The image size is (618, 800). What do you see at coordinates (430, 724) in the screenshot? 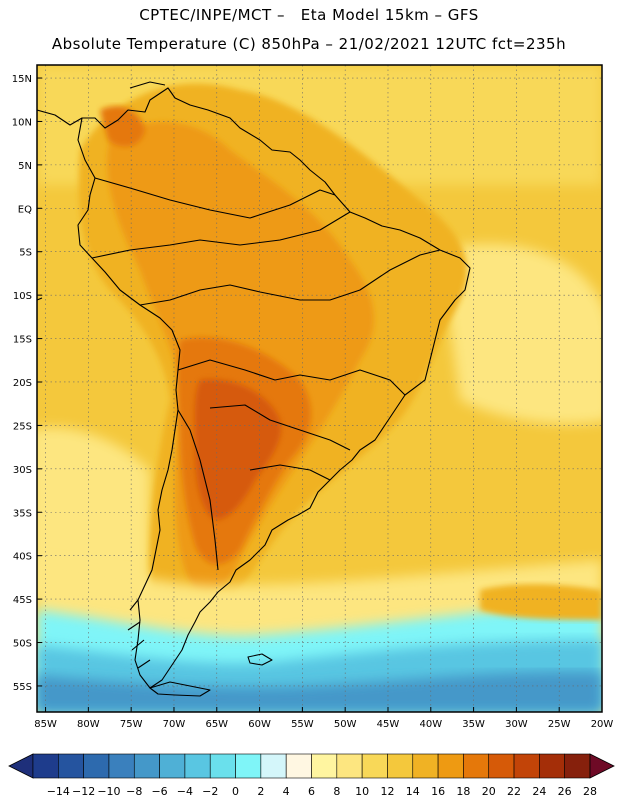
I see `lon-label: 40W` at bounding box center [430, 724].